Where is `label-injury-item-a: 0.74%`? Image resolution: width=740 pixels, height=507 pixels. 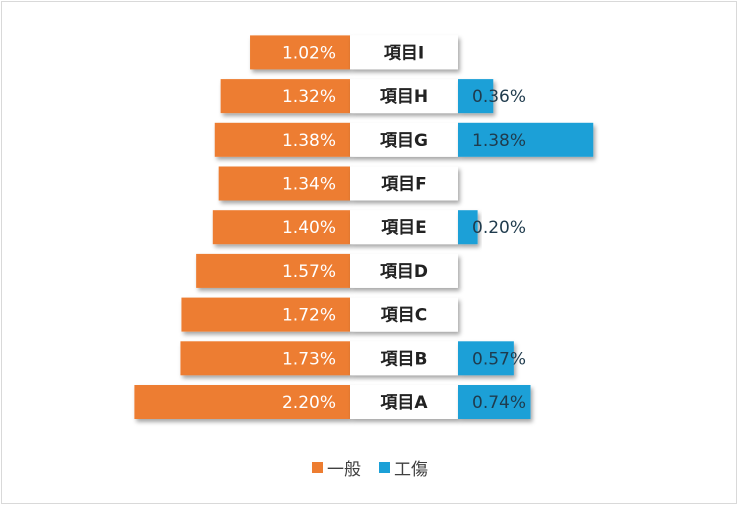
label-injury-item-a: 0.74% is located at coordinates (499, 403).